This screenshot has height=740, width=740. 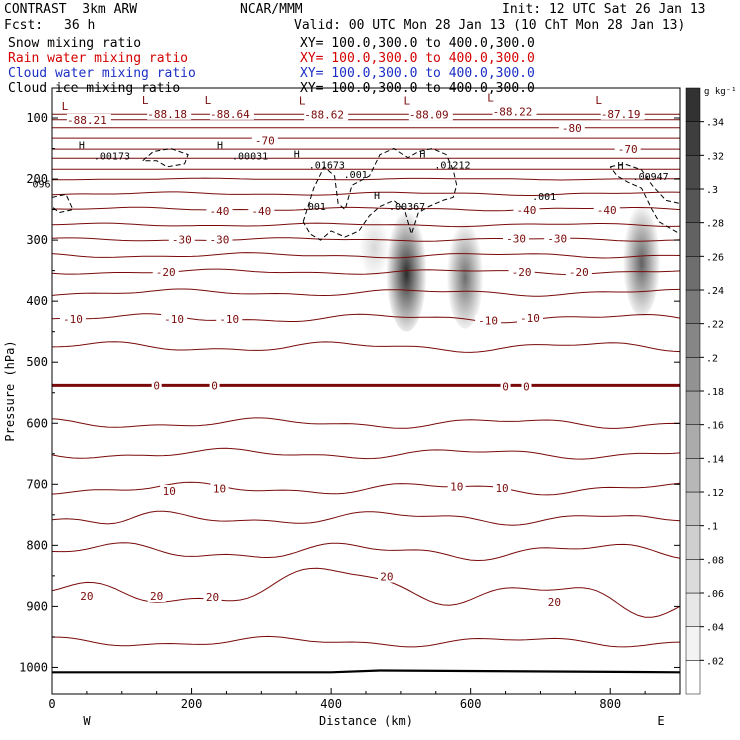 I want to click on y-tick-label: 100, so click(x=37, y=118).